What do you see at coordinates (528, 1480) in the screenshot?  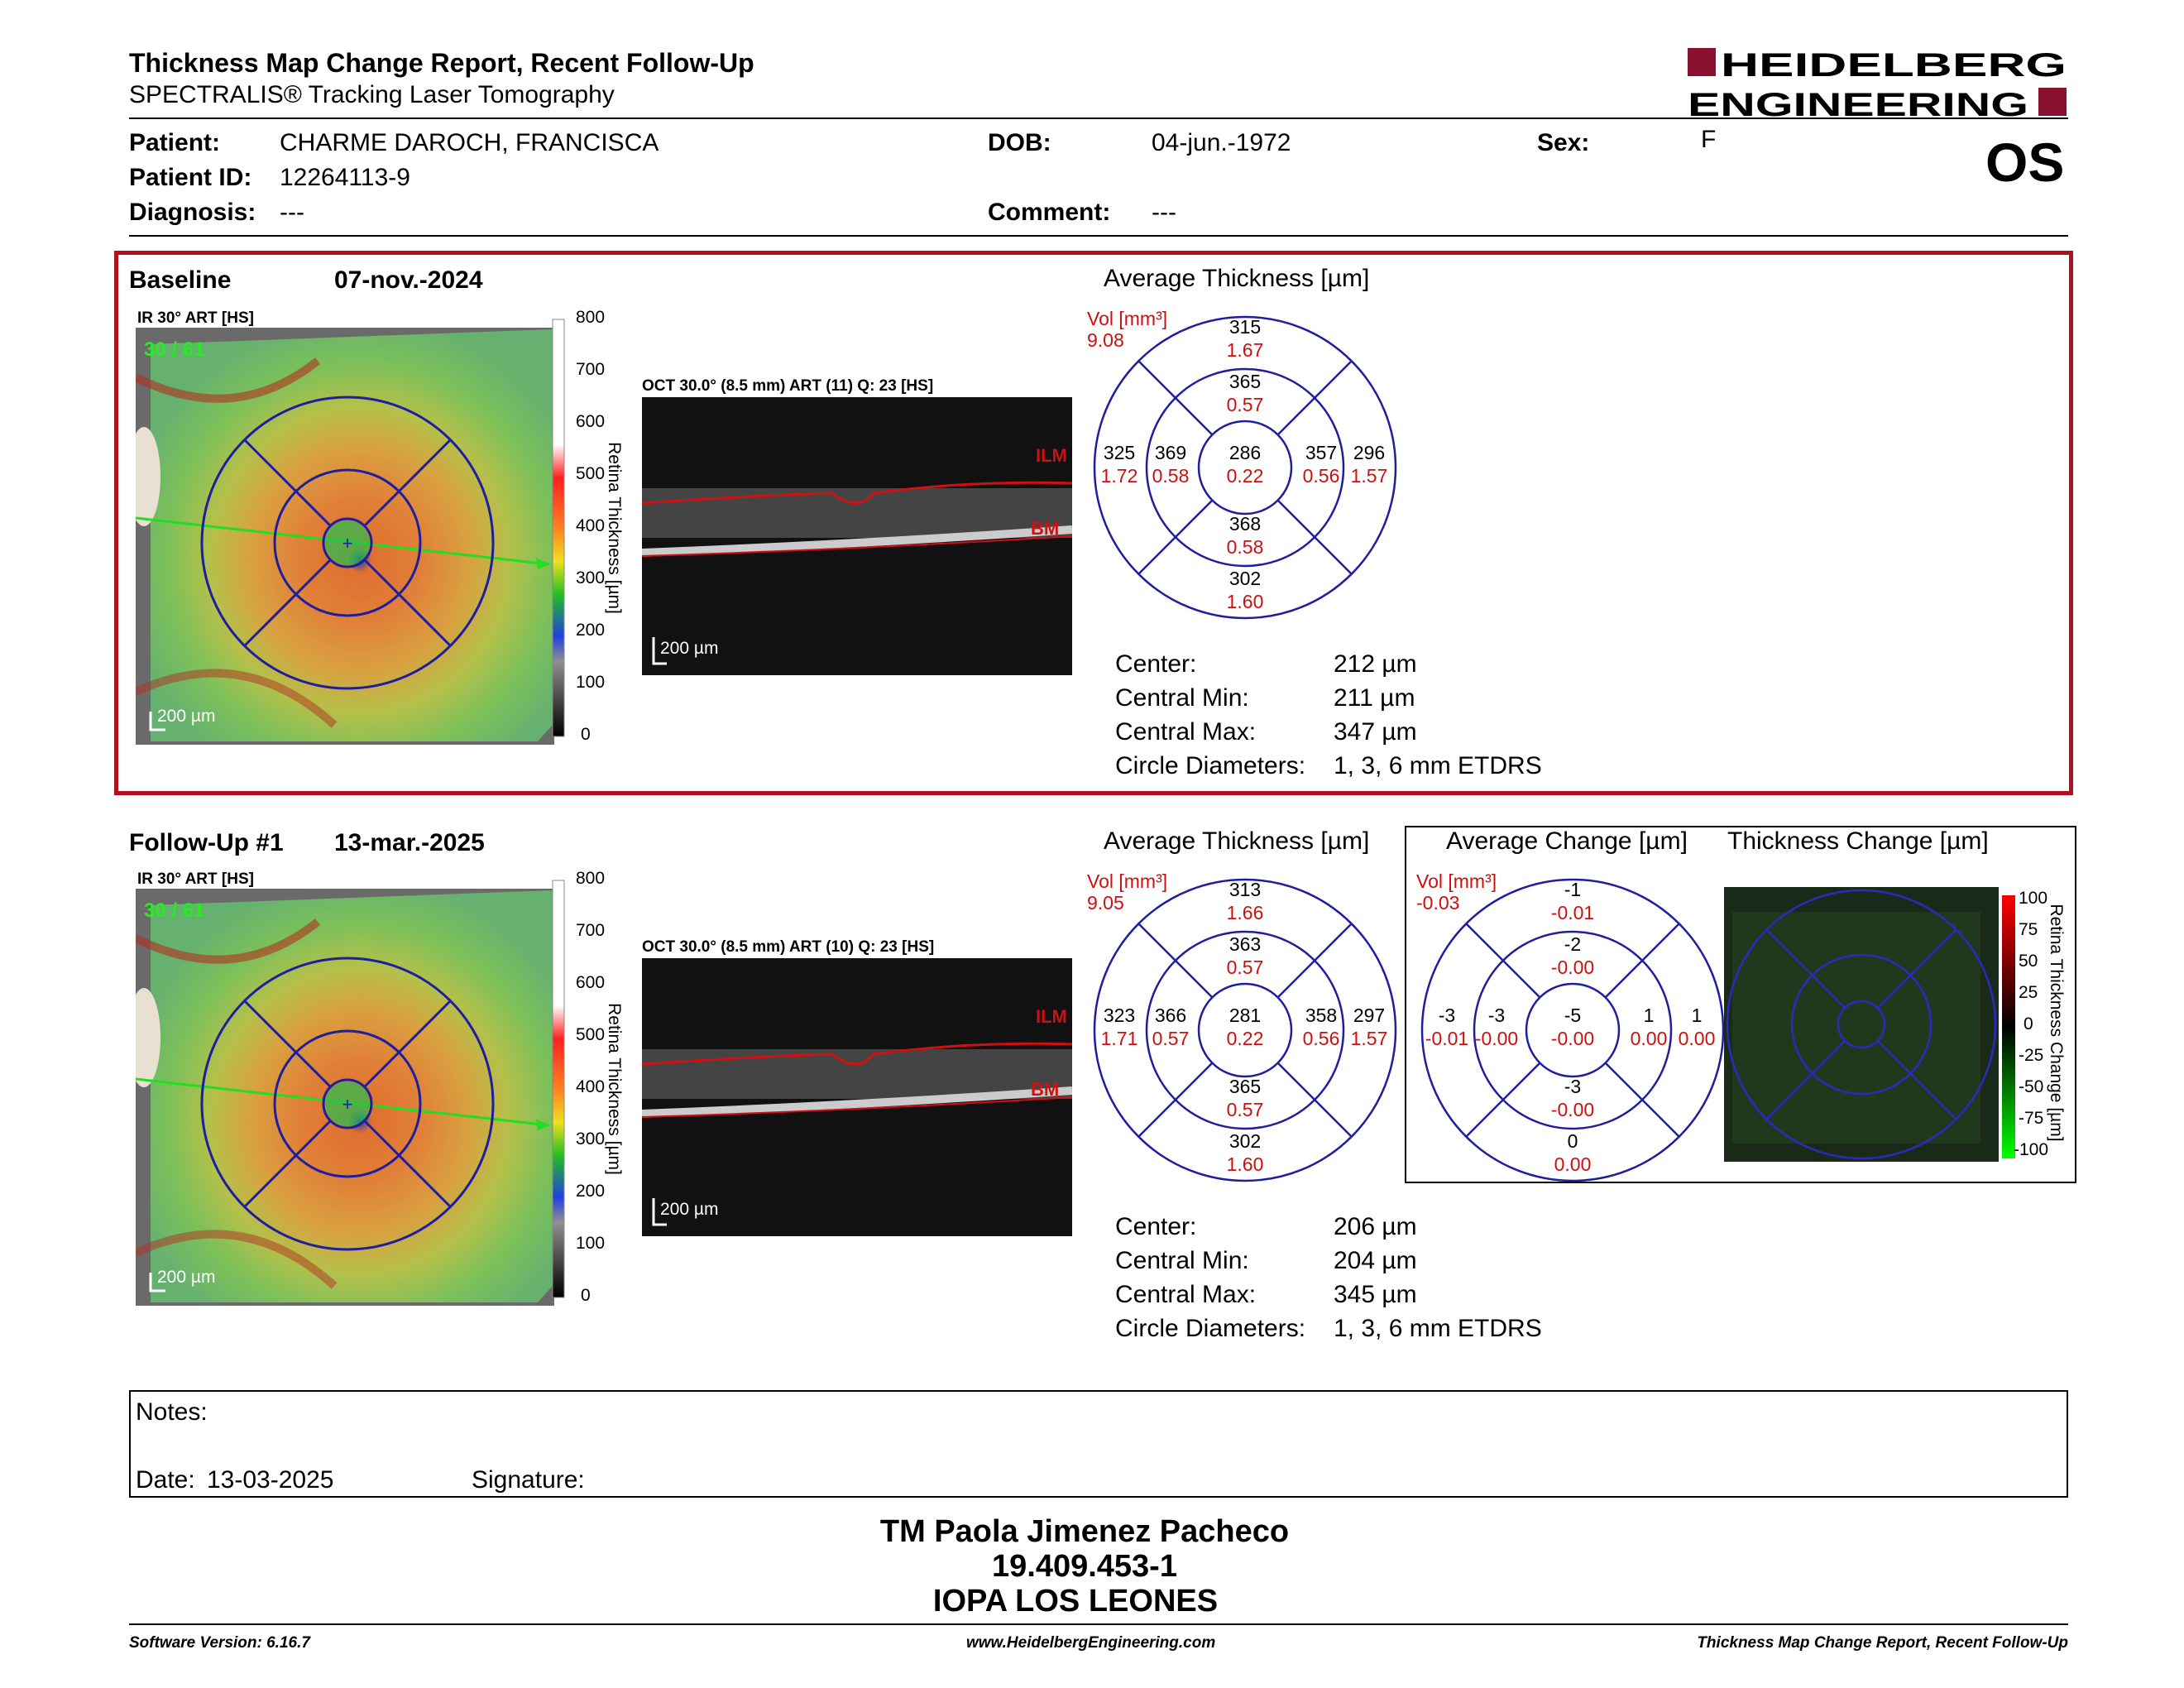 I see `signature-label: Signature:` at bounding box center [528, 1480].